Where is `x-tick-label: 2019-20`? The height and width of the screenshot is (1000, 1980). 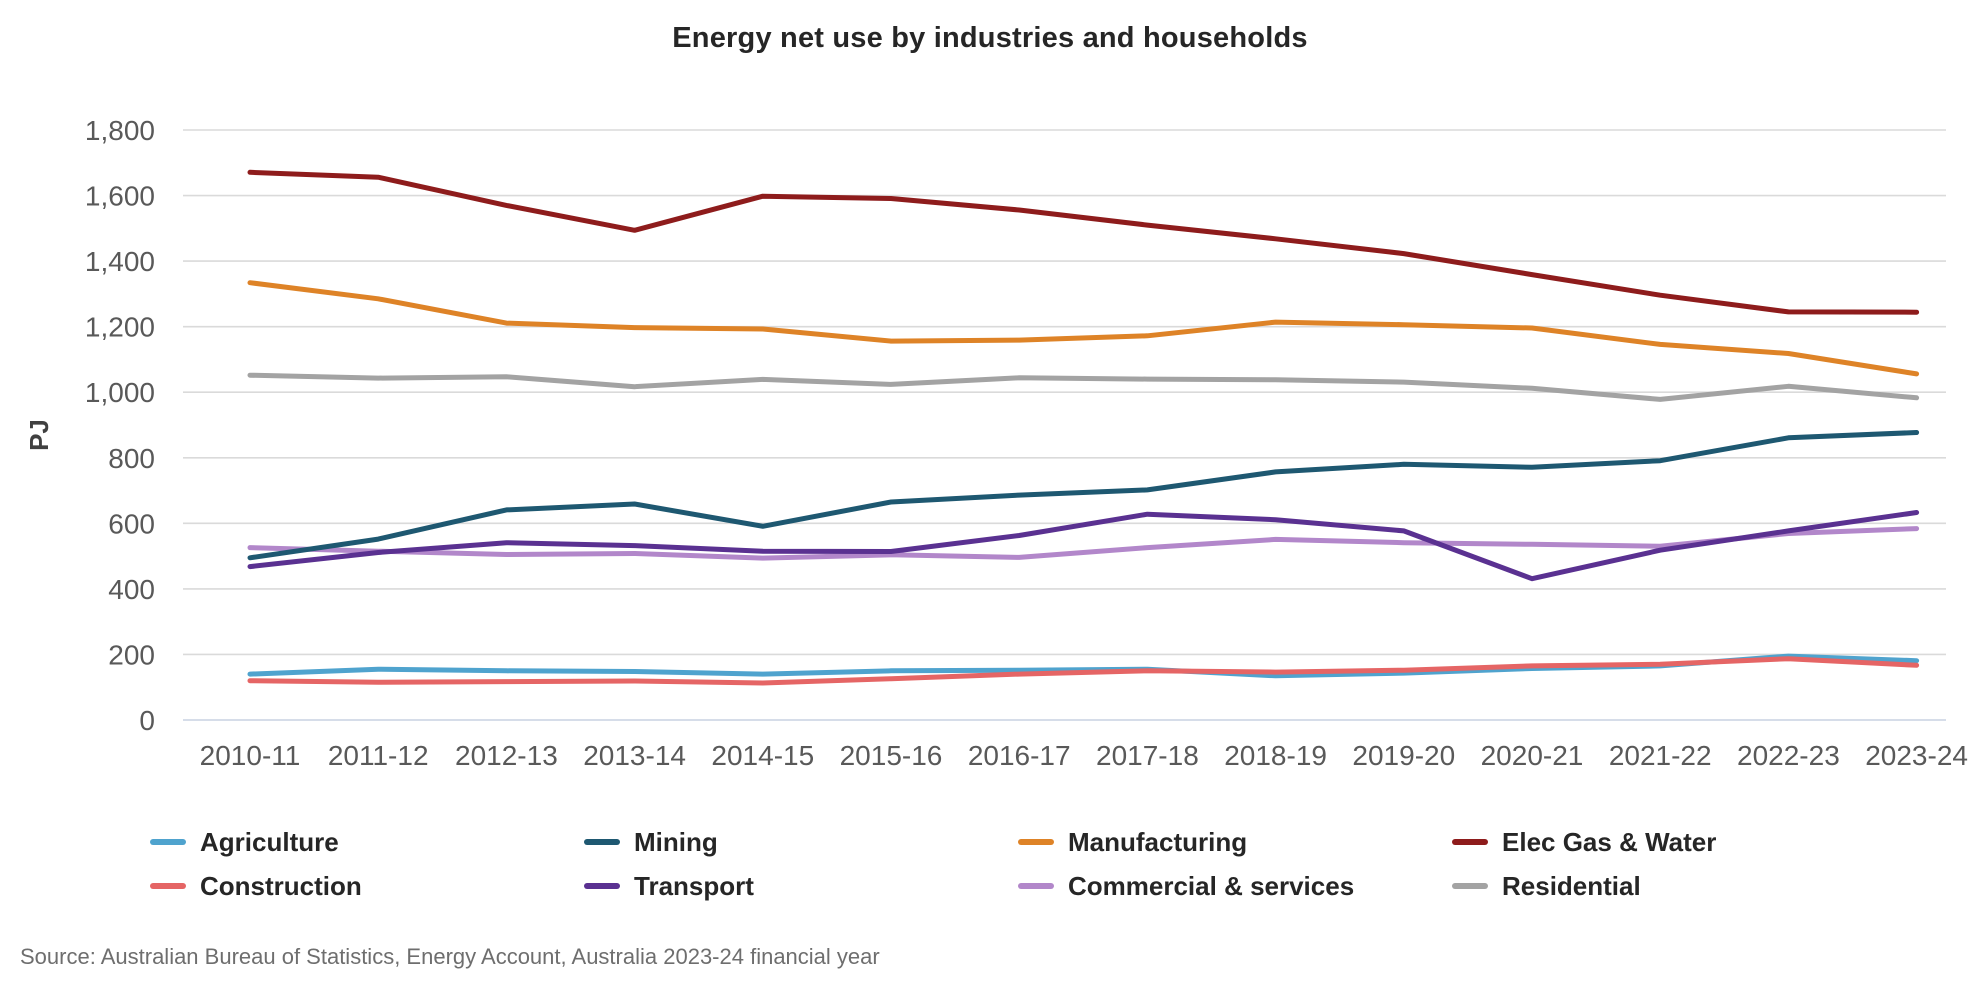 x-tick-label: 2019-20 is located at coordinates (1403, 755).